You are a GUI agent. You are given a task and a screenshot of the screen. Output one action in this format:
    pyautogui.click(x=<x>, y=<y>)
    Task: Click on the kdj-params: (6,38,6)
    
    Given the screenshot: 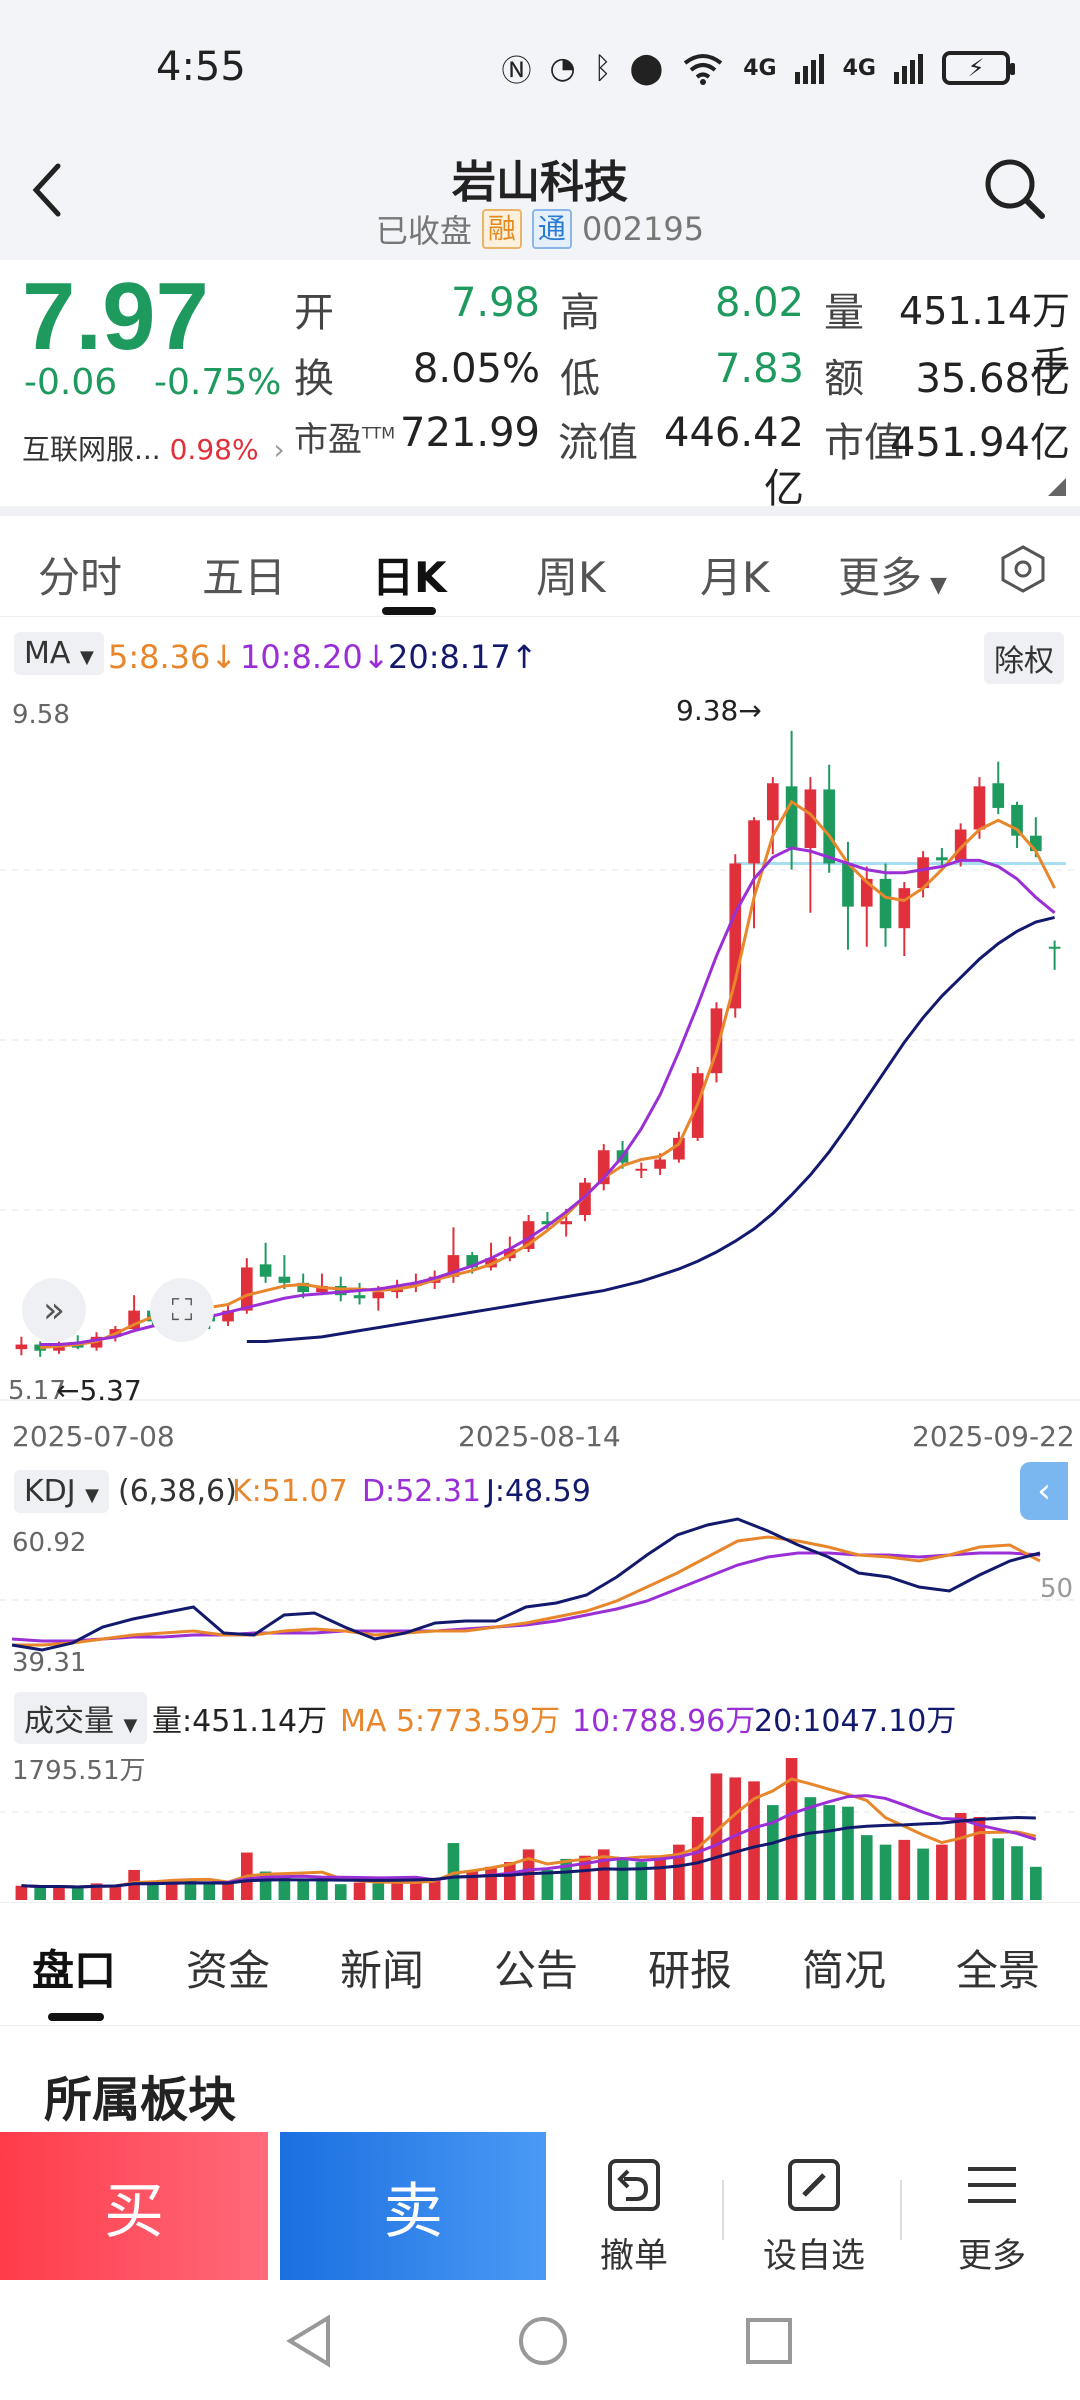 What is the action you would take?
    pyautogui.click(x=177, y=1491)
    